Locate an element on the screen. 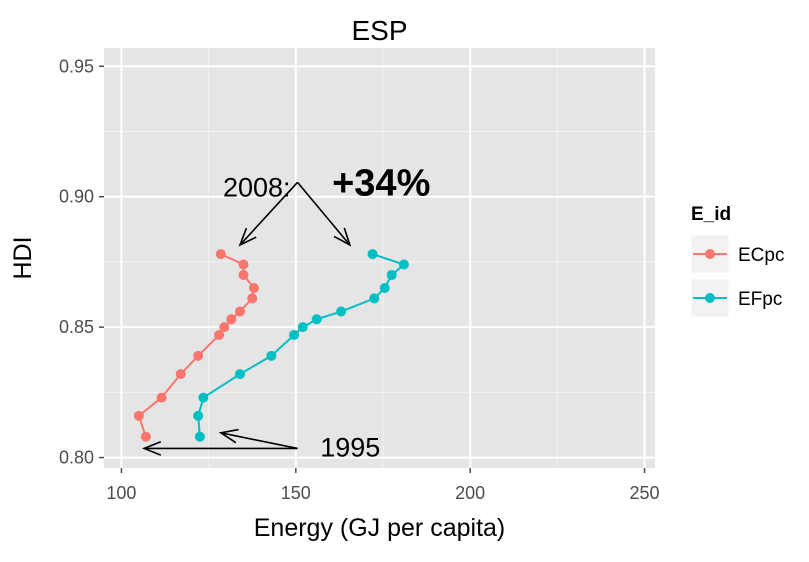  chart-title: ESP is located at coordinates (379, 30).